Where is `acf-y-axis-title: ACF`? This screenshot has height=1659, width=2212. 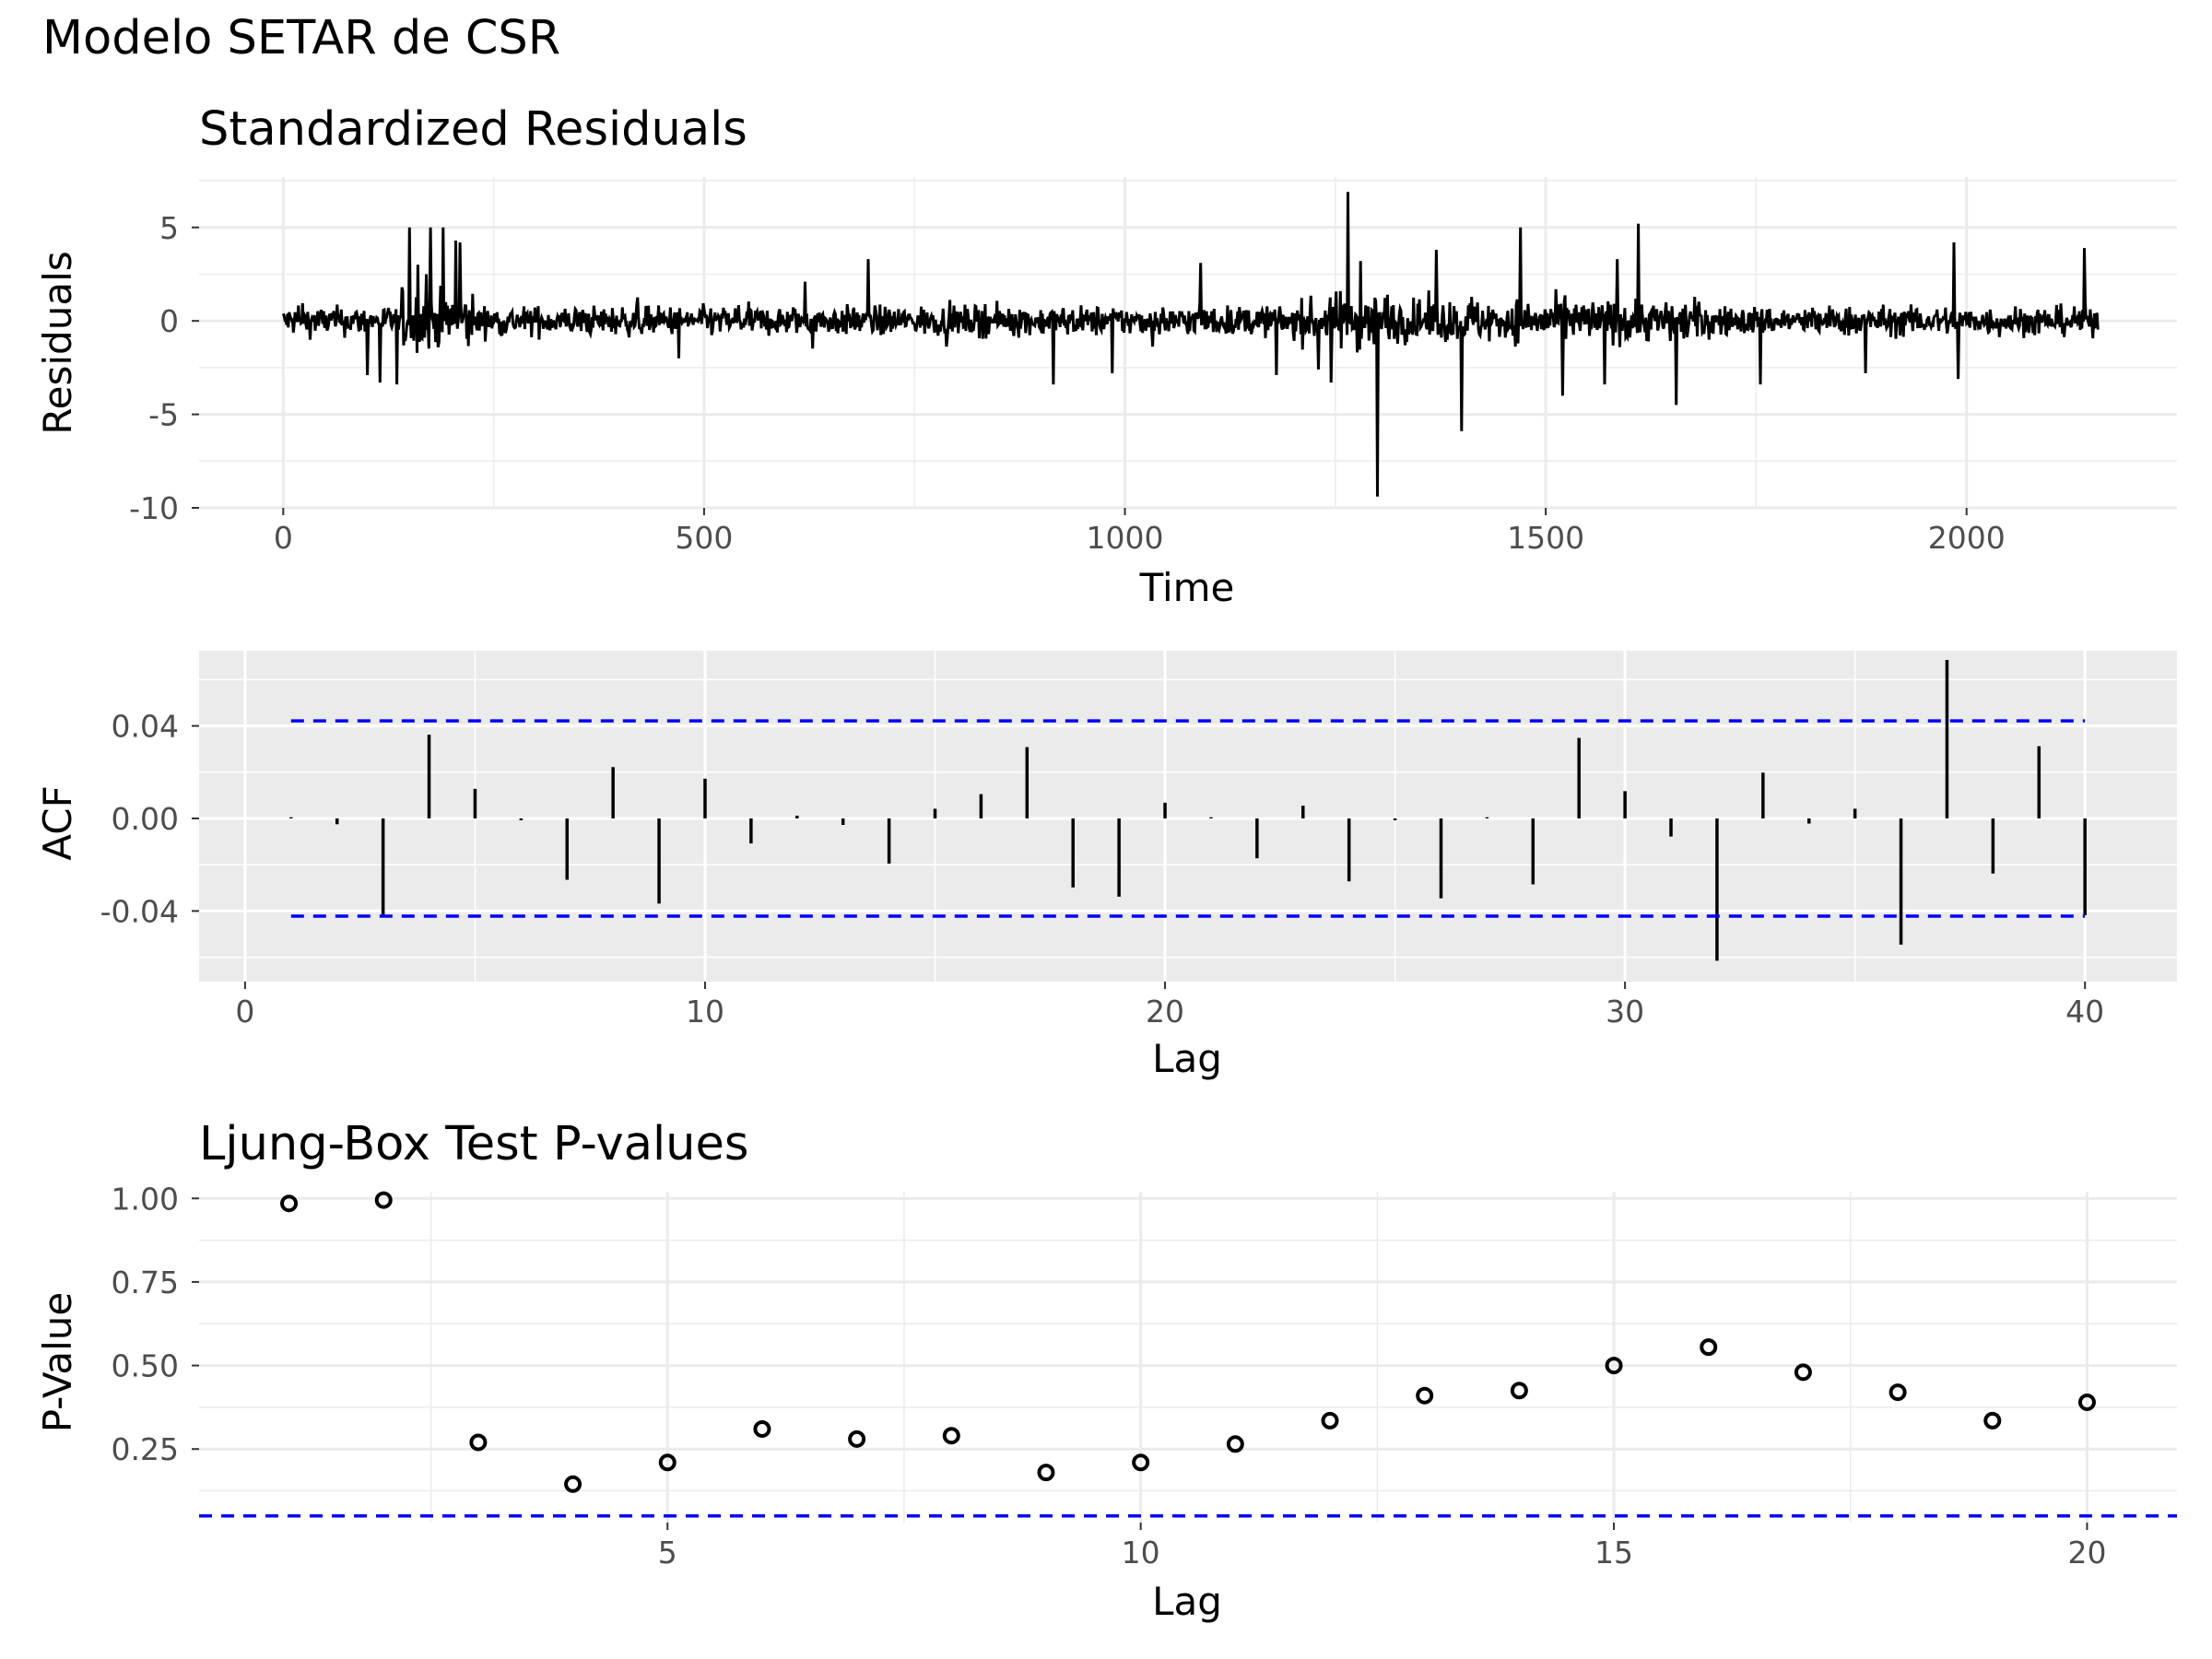 acf-y-axis-title: ACF is located at coordinates (57, 822).